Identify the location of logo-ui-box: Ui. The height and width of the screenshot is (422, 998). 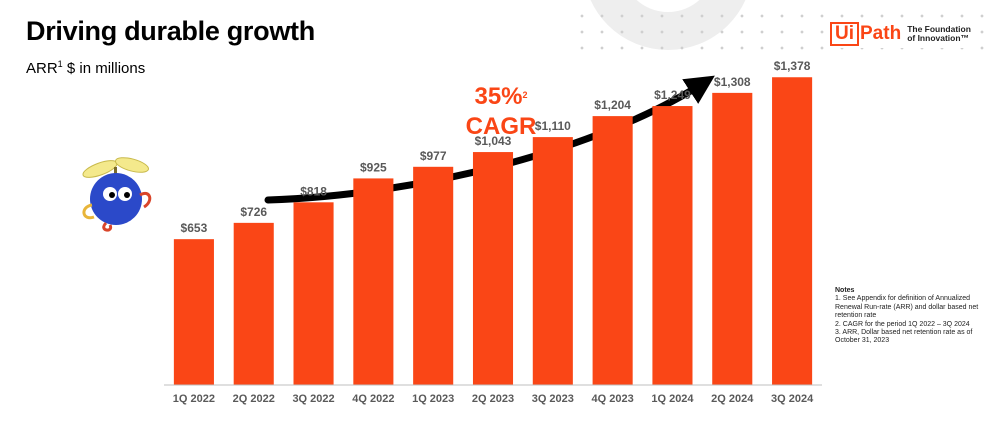
(844, 34).